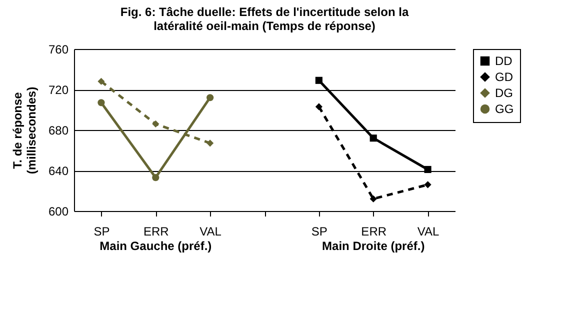 This screenshot has height=319, width=579. Describe the element at coordinates (58, 131) in the screenshot. I see `y-tick-label: 680` at that location.